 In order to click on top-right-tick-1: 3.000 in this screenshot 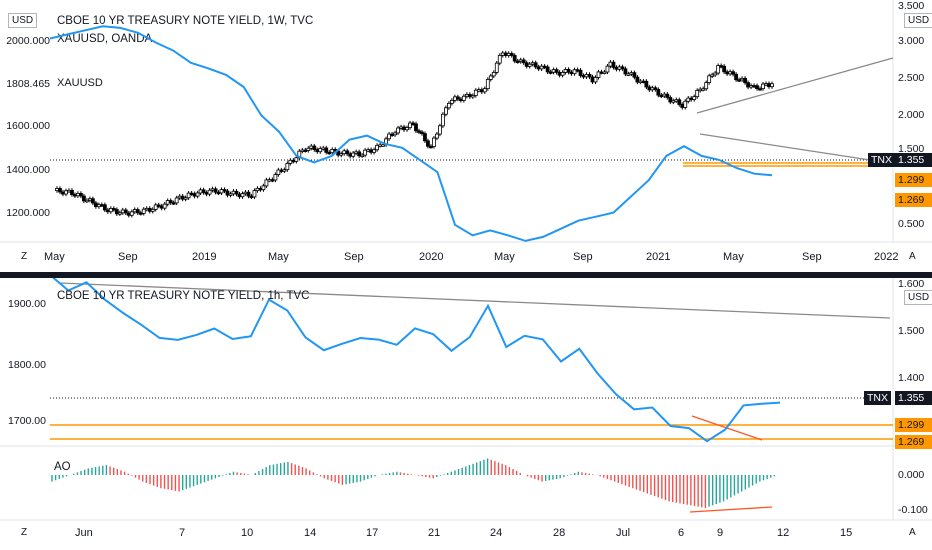, I will do `click(911, 41)`.